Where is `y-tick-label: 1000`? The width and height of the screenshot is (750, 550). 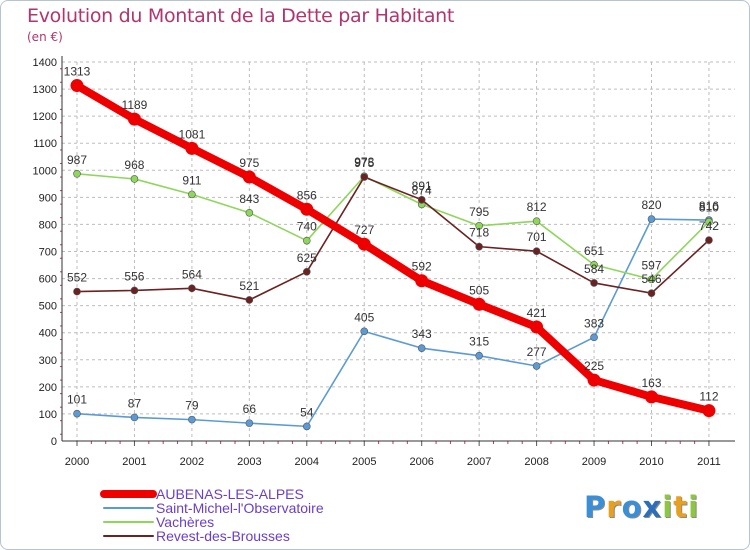
y-tick-label: 1000 is located at coordinates (45, 171).